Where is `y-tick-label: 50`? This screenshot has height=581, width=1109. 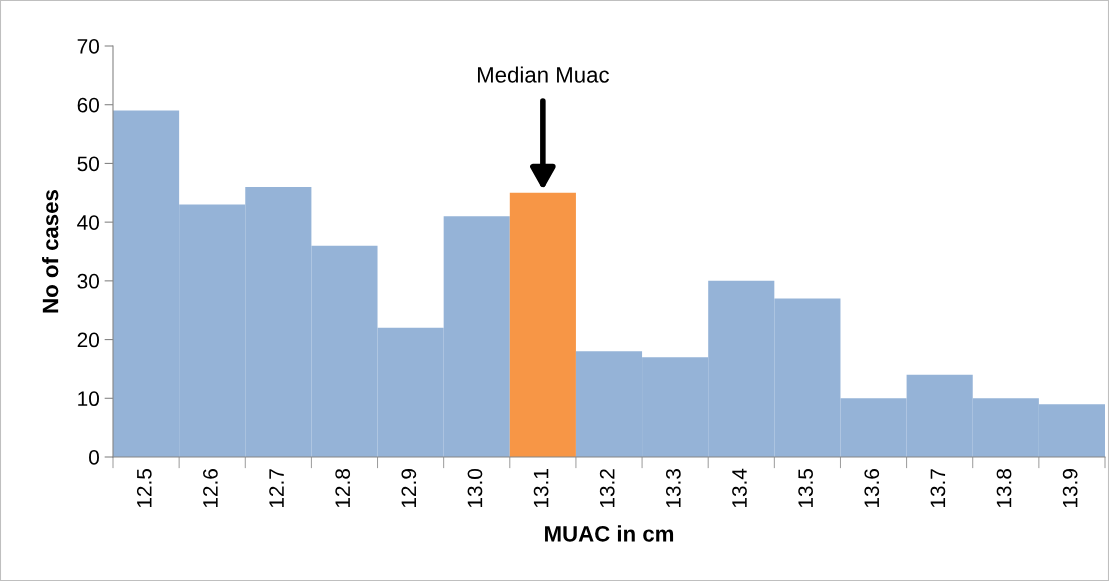 y-tick-label: 50 is located at coordinates (88, 164).